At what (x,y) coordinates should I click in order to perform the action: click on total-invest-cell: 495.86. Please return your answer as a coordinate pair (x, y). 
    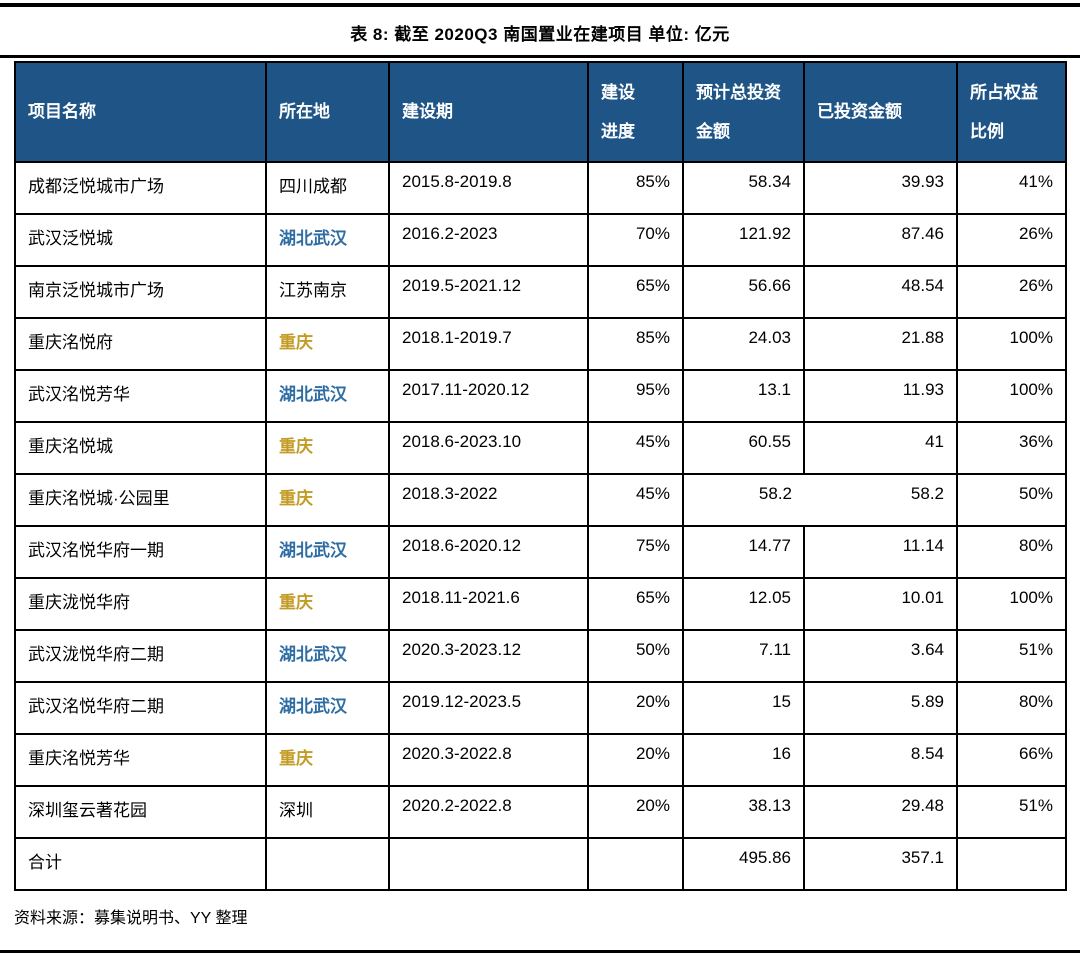
    Looking at the image, I should click on (743, 864).